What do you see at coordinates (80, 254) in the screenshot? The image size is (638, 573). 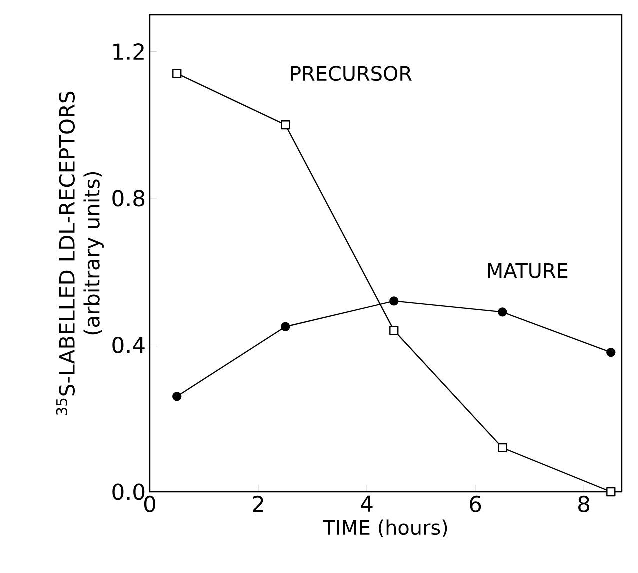 I see `y-axis-title: $^{35}$S-LABELLED LDL-RECEPTORS (arbitrary units)` at bounding box center [80, 254].